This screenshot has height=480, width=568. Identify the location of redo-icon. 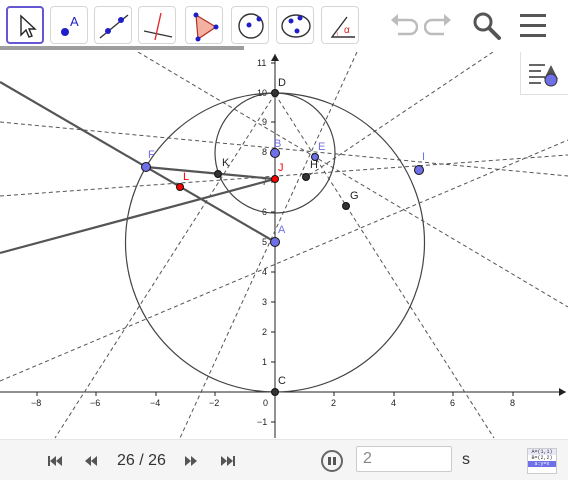
(439, 25).